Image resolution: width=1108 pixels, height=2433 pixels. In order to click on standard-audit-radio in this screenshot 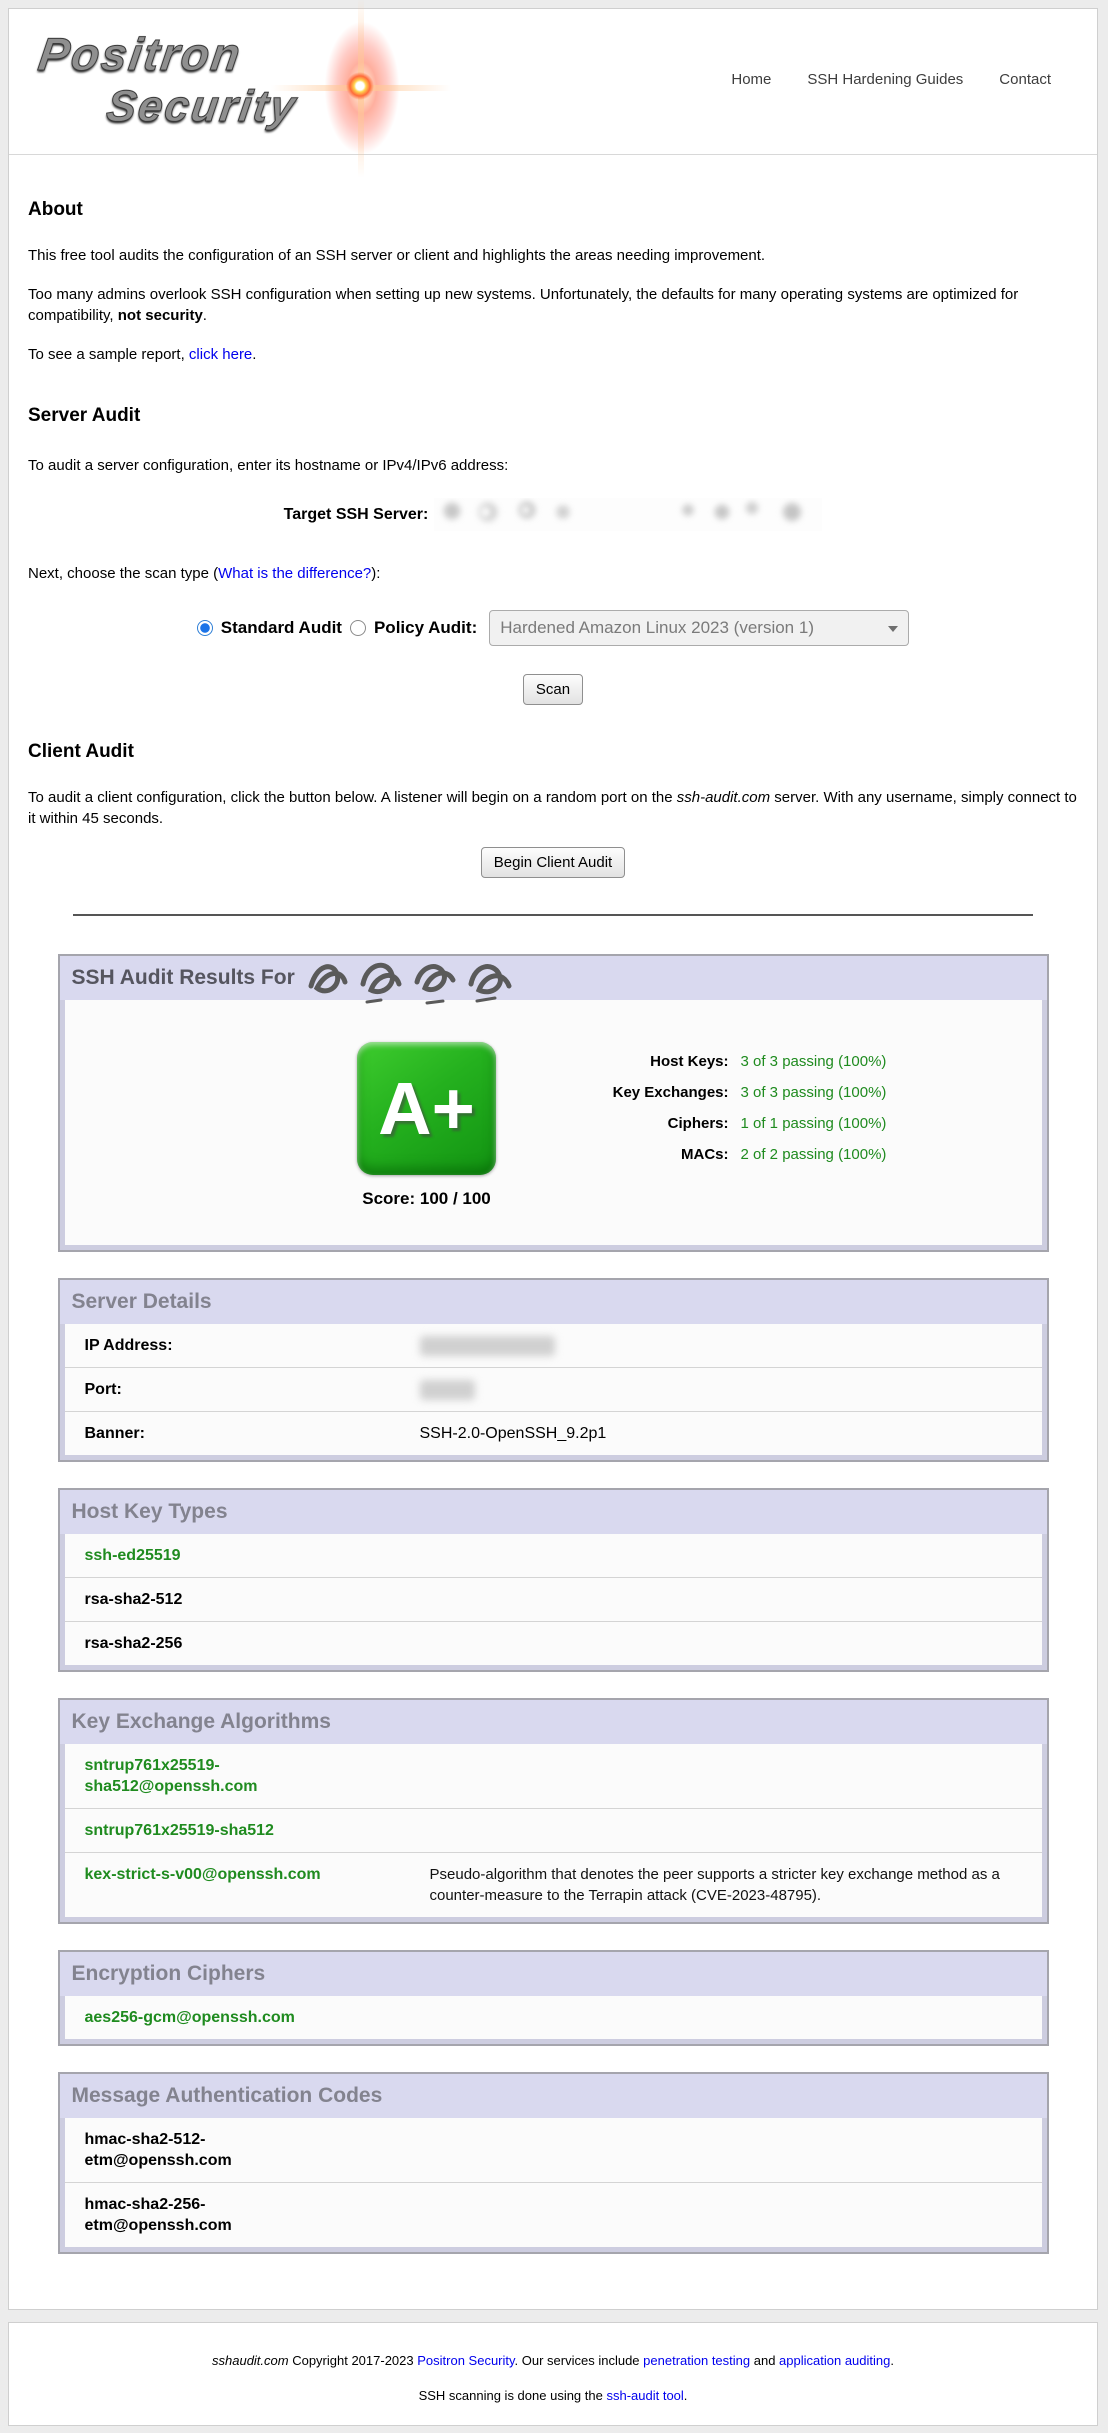, I will do `click(204, 628)`.